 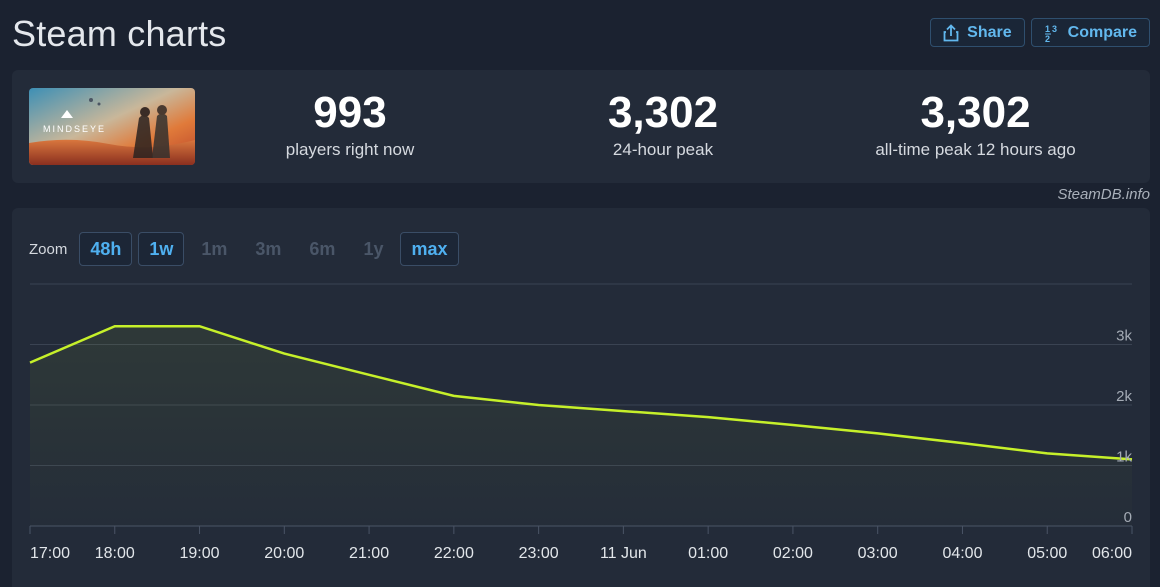 I want to click on zoom-6m-button: 6m, so click(x=322, y=248).